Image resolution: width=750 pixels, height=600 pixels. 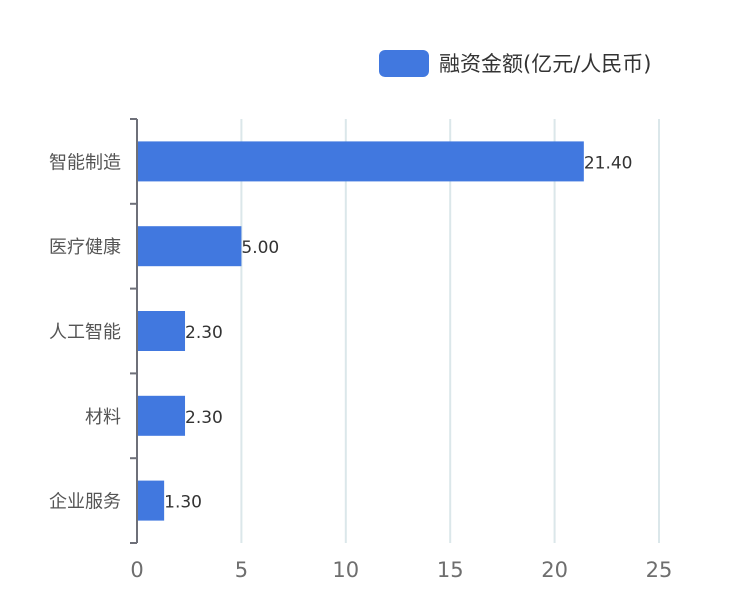 What do you see at coordinates (659, 570) in the screenshot?
I see `x-tick-label-25: 25` at bounding box center [659, 570].